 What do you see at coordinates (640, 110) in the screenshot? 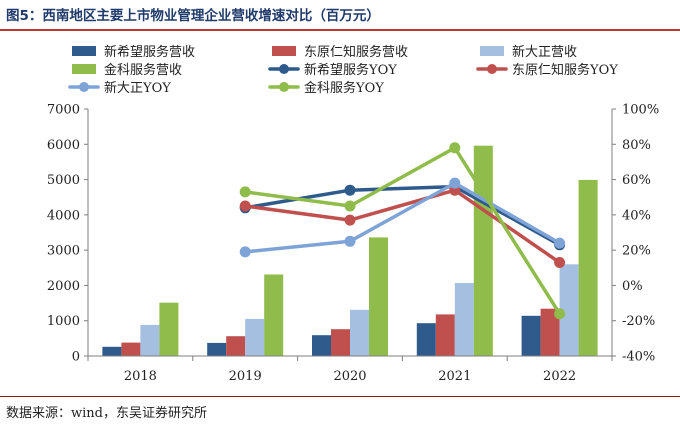
I see `right-tick-label: 100%` at bounding box center [640, 110].